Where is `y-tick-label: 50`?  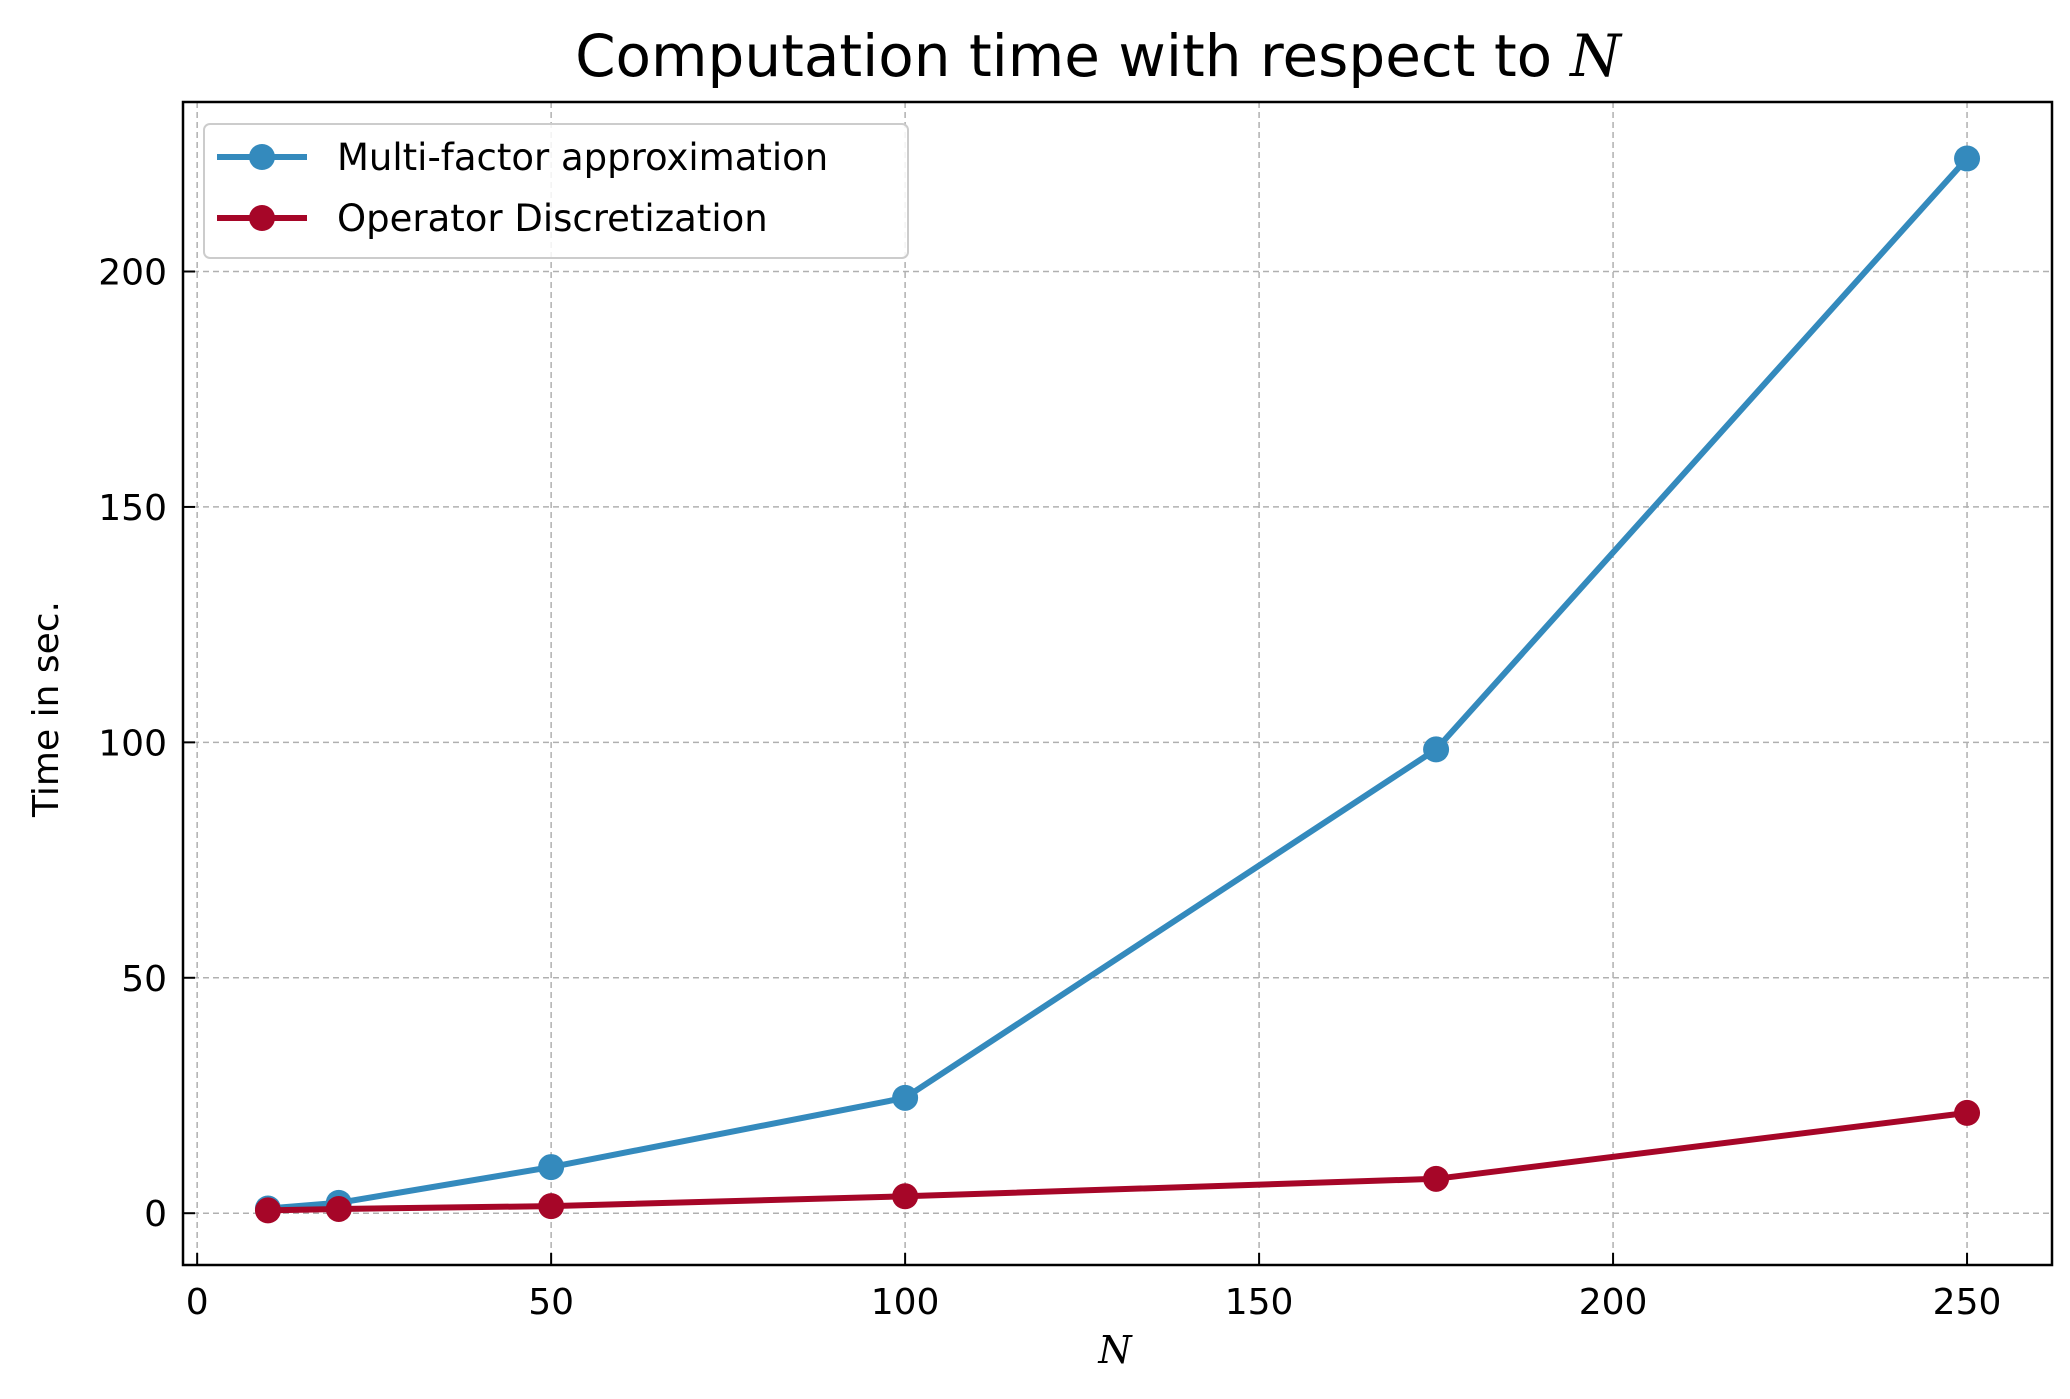 y-tick-label: 50 is located at coordinates (144, 979).